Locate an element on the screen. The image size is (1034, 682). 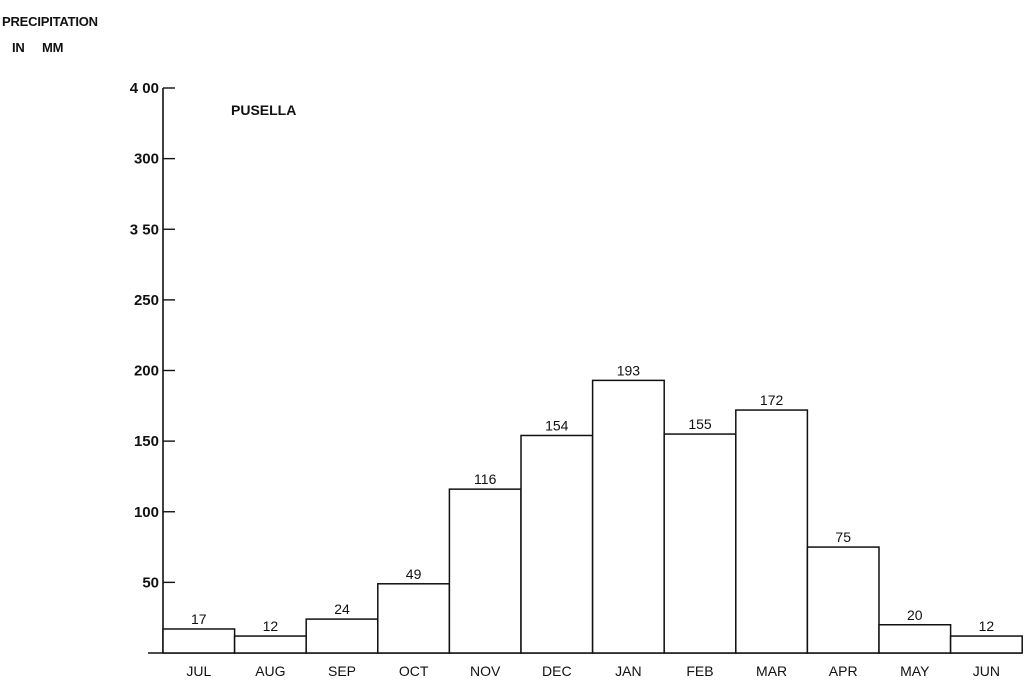
chart-title: PUSELLA is located at coordinates (263, 110).